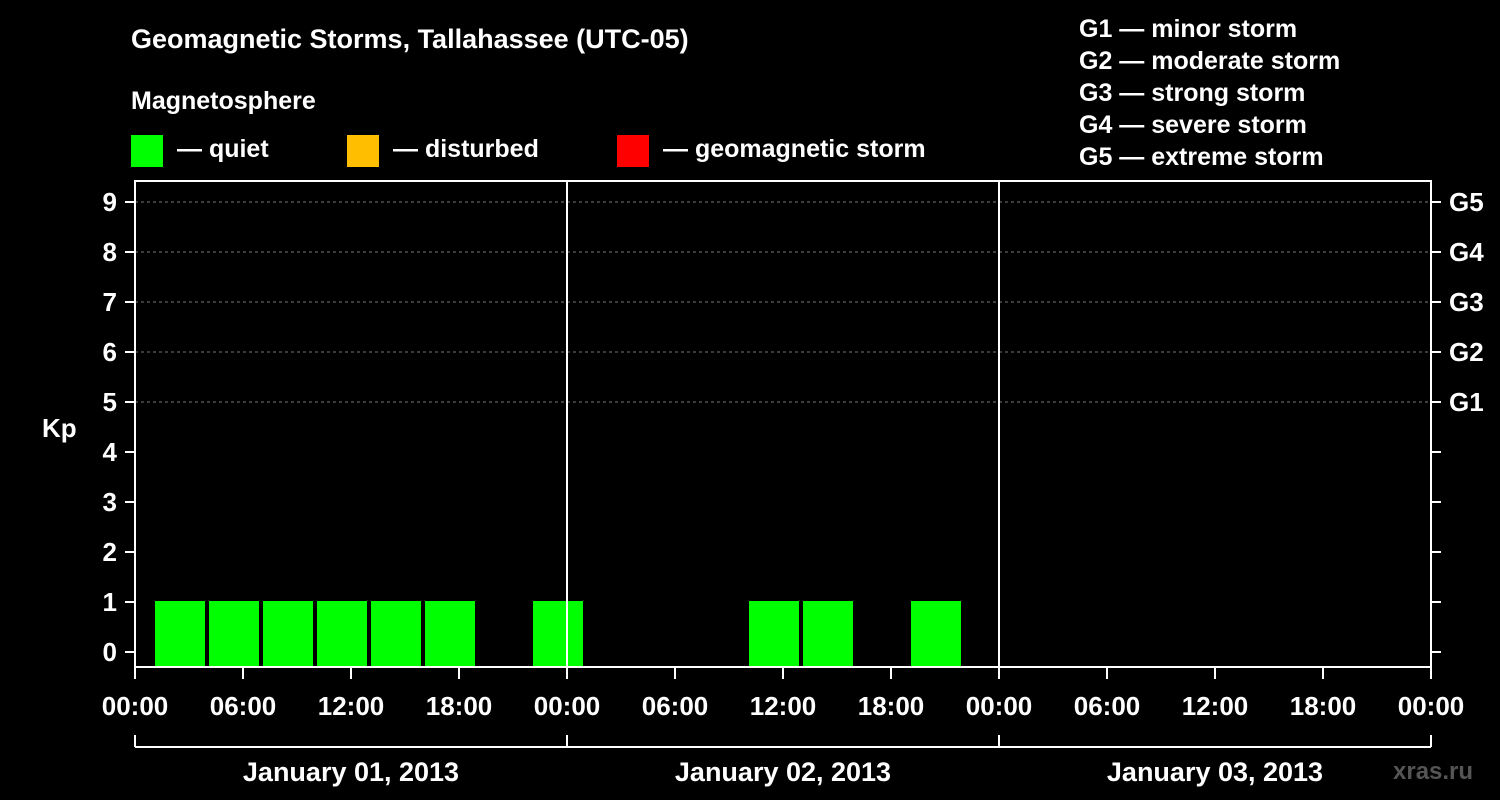 The width and height of the screenshot is (1500, 800). What do you see at coordinates (633, 151) in the screenshot?
I see `legend-swatch-storm` at bounding box center [633, 151].